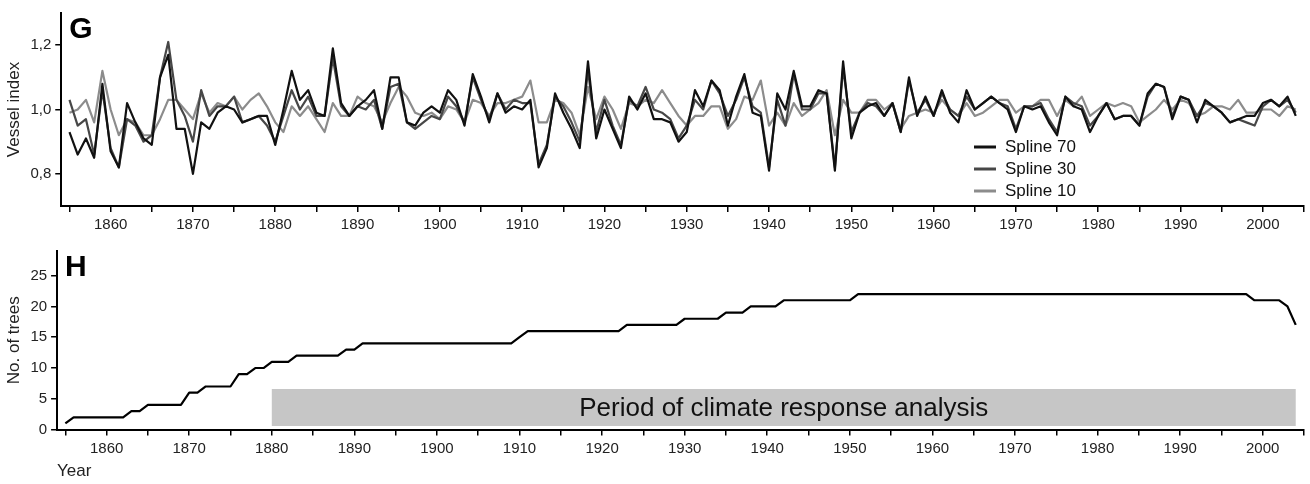  What do you see at coordinates (39, 367) in the screenshot?
I see `y-tick-label: 10` at bounding box center [39, 367].